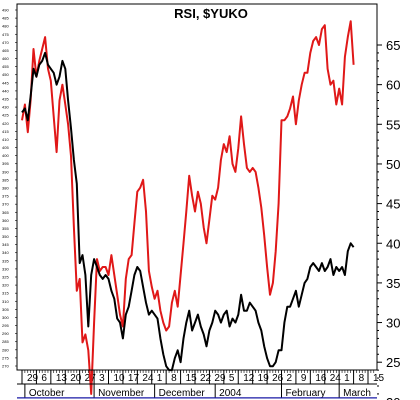 This screenshot has width=420, height=400. Describe the element at coordinates (388, 219) in the screenshot. I see `y-right-axis: 20 25 30 35 40 45 50 55 60 65` at that location.